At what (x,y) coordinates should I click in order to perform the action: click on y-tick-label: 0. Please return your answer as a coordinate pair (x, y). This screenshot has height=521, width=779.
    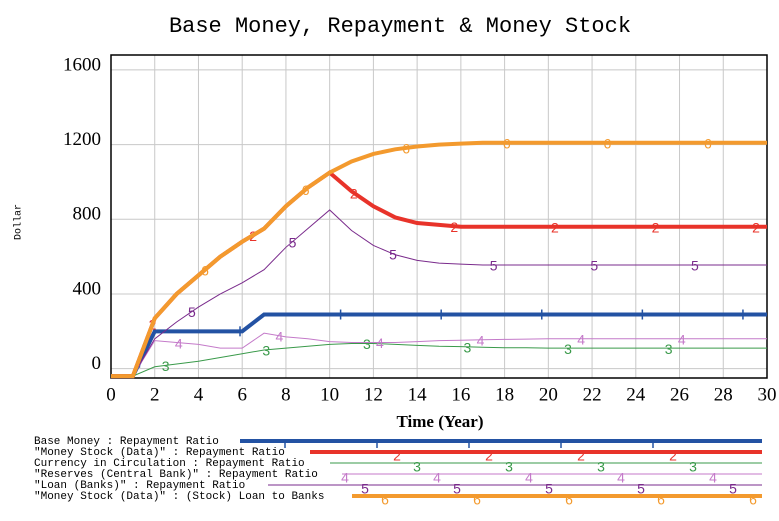
    Looking at the image, I should click on (97, 363).